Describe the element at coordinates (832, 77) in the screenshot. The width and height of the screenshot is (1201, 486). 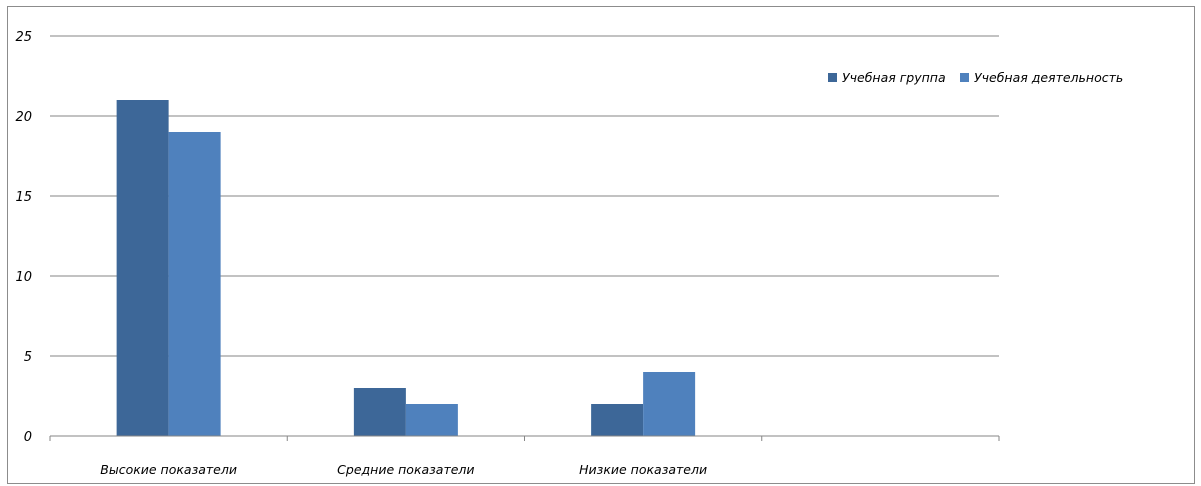
I see `legend-swatch-uchebnaya-gruppa` at that location.